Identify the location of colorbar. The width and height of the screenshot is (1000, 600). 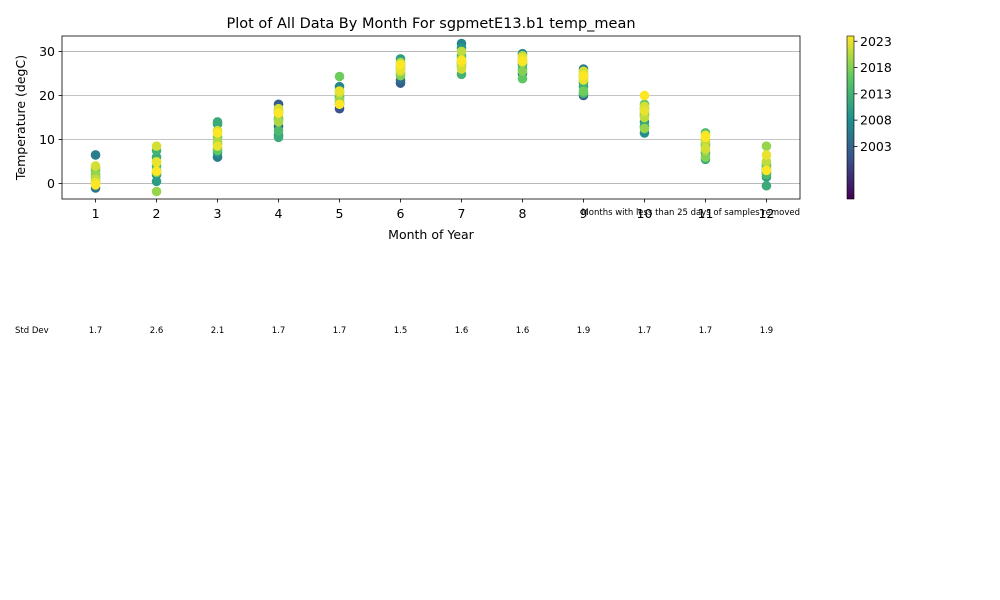
(850, 117).